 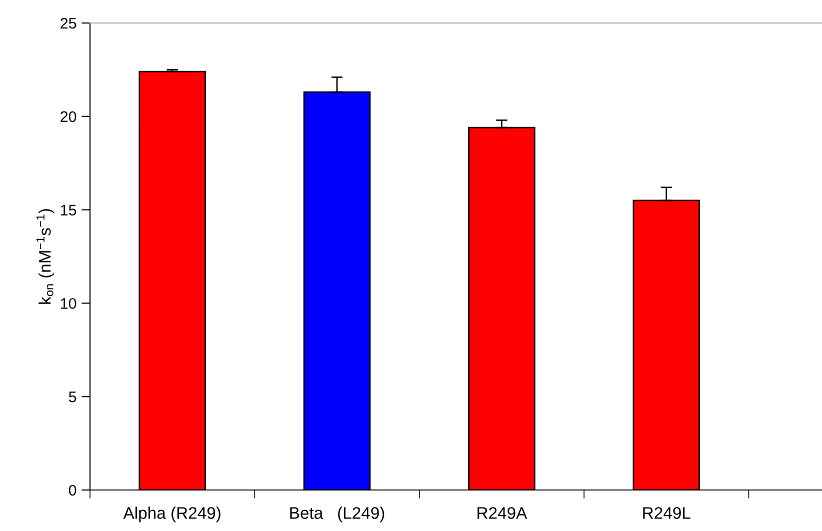 What do you see at coordinates (45, 256) in the screenshot?
I see `y-axis-title: k$_{on}$ (nM$^{−1}$s$^{−1}$)` at bounding box center [45, 256].